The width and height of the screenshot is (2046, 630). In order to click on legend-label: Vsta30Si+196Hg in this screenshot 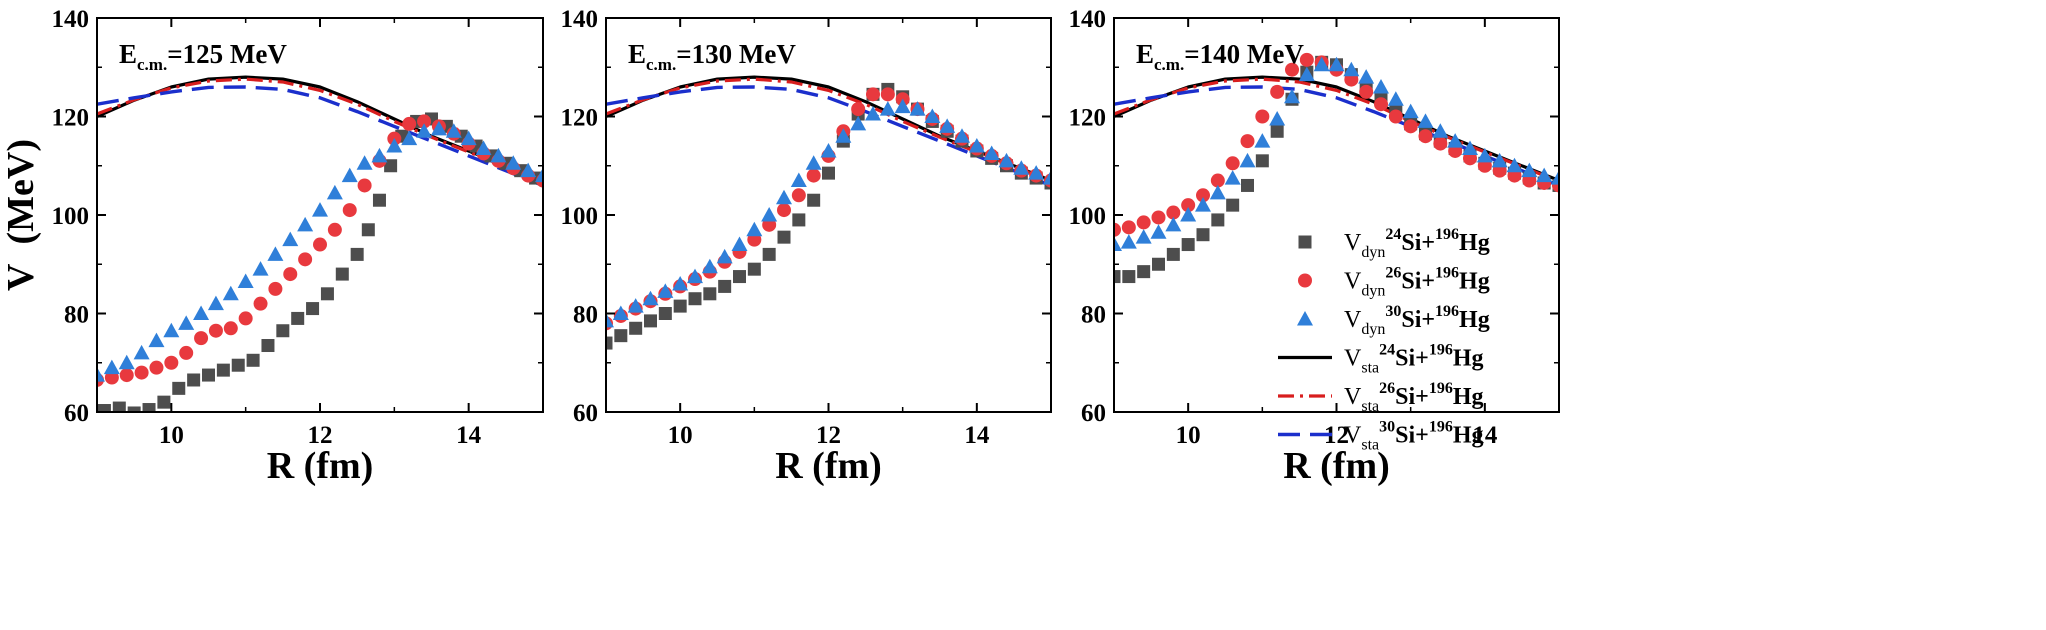, I will do `click(1414, 436)`.